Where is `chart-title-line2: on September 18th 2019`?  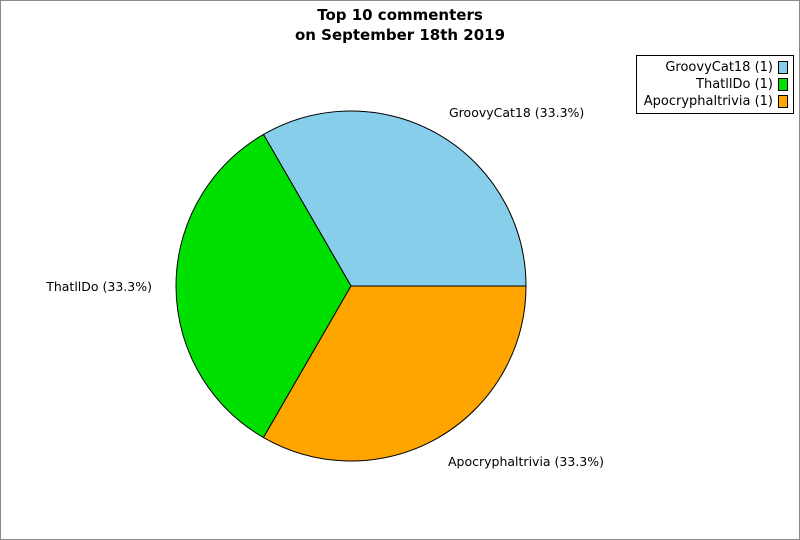
chart-title-line2: on September 18th 2019 is located at coordinates (400, 35).